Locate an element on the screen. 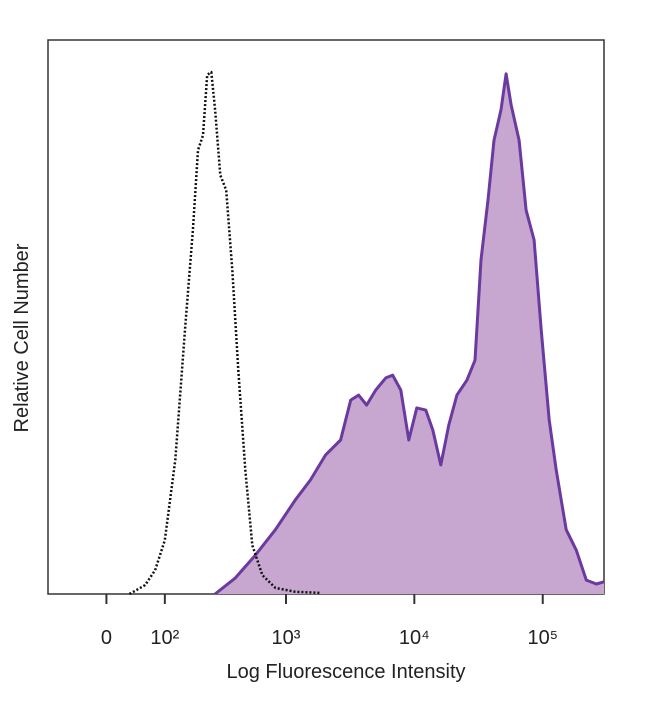 The height and width of the screenshot is (704, 650). x-tick-label: 10⁵ is located at coordinates (542, 638).